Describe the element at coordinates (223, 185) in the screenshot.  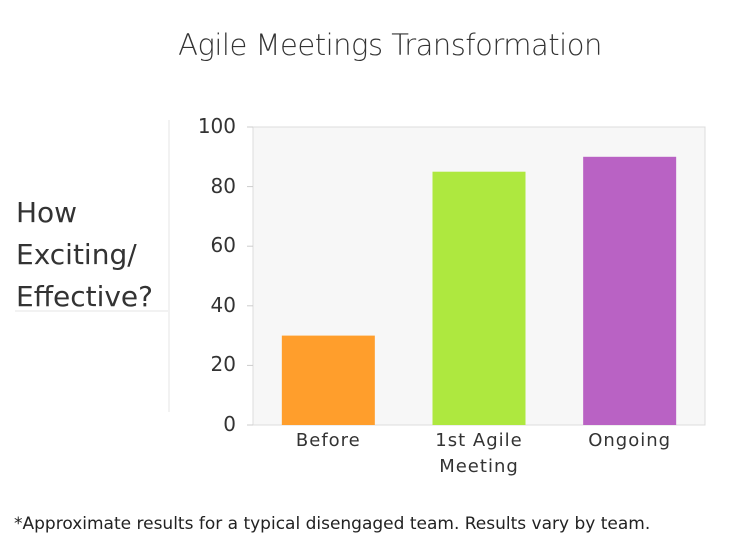
I see `y-tick-label: 80` at that location.